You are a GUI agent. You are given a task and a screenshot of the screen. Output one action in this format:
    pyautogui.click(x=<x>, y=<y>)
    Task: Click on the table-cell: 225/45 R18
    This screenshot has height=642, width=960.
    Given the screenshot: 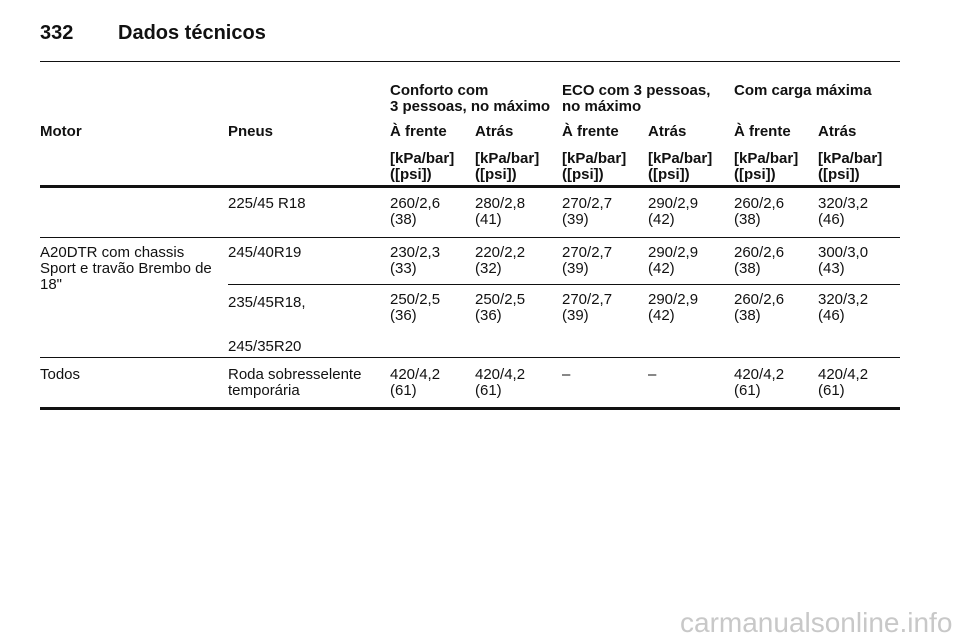 What is the action you would take?
    pyautogui.click(x=267, y=203)
    